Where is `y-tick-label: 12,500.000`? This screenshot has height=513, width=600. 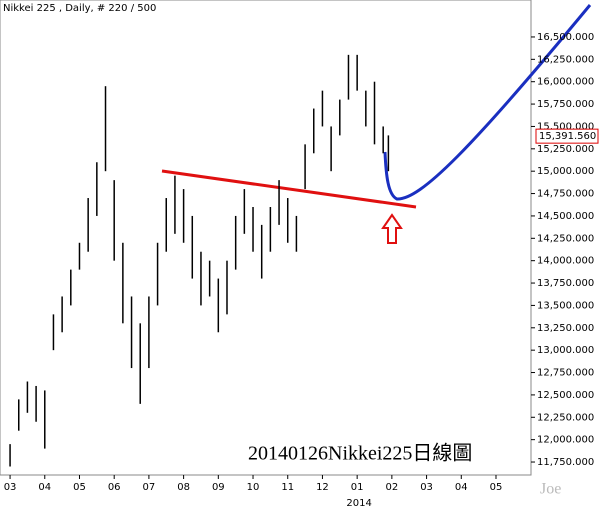 y-tick-label: 12,500.000 is located at coordinates (565, 395).